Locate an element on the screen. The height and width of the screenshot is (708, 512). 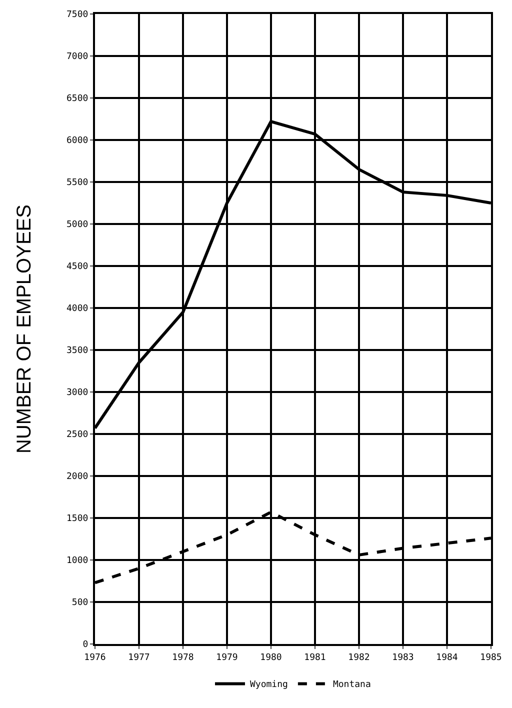
y-tick-label: 3500 is located at coordinates (77, 351).